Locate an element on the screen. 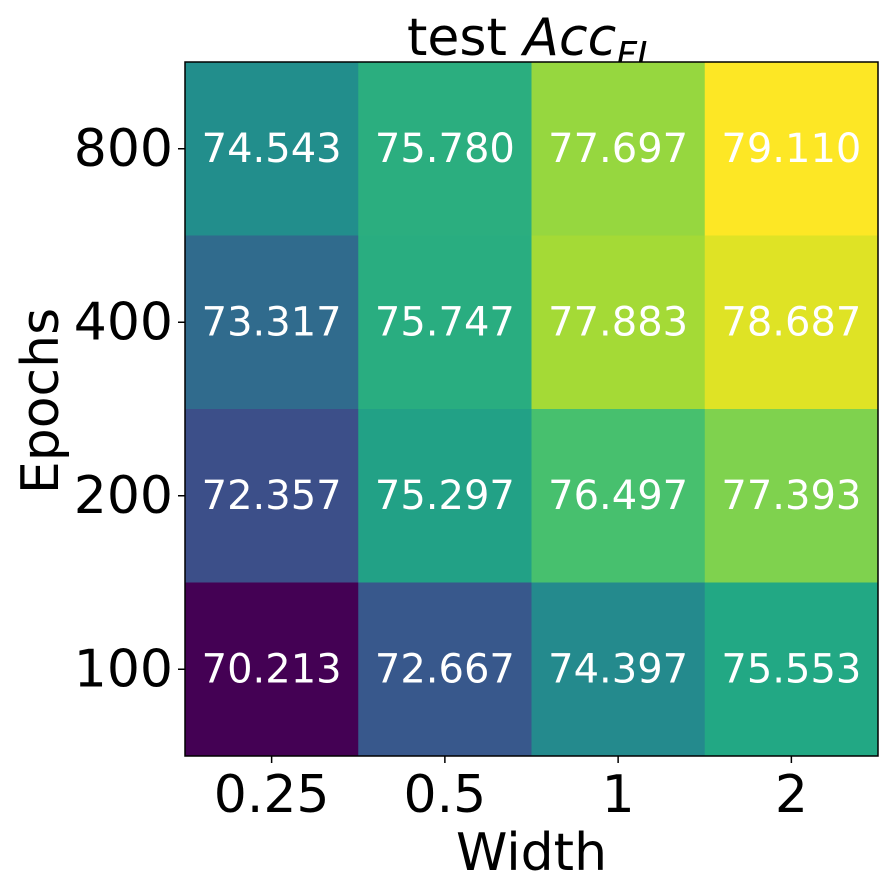 This screenshot has width=888, height=889. x-axis-label: Width is located at coordinates (531, 853).